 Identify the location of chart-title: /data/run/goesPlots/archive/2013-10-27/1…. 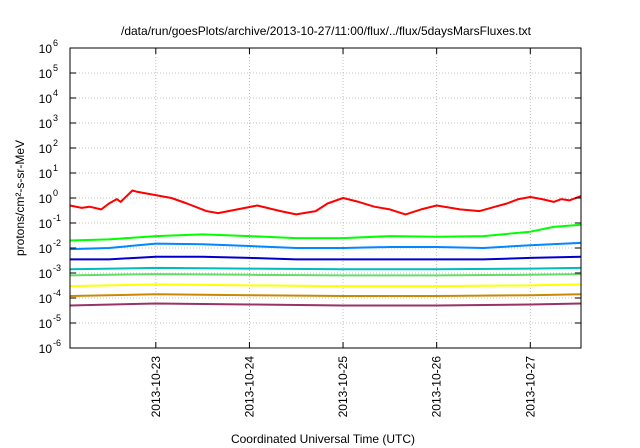
(326, 31).